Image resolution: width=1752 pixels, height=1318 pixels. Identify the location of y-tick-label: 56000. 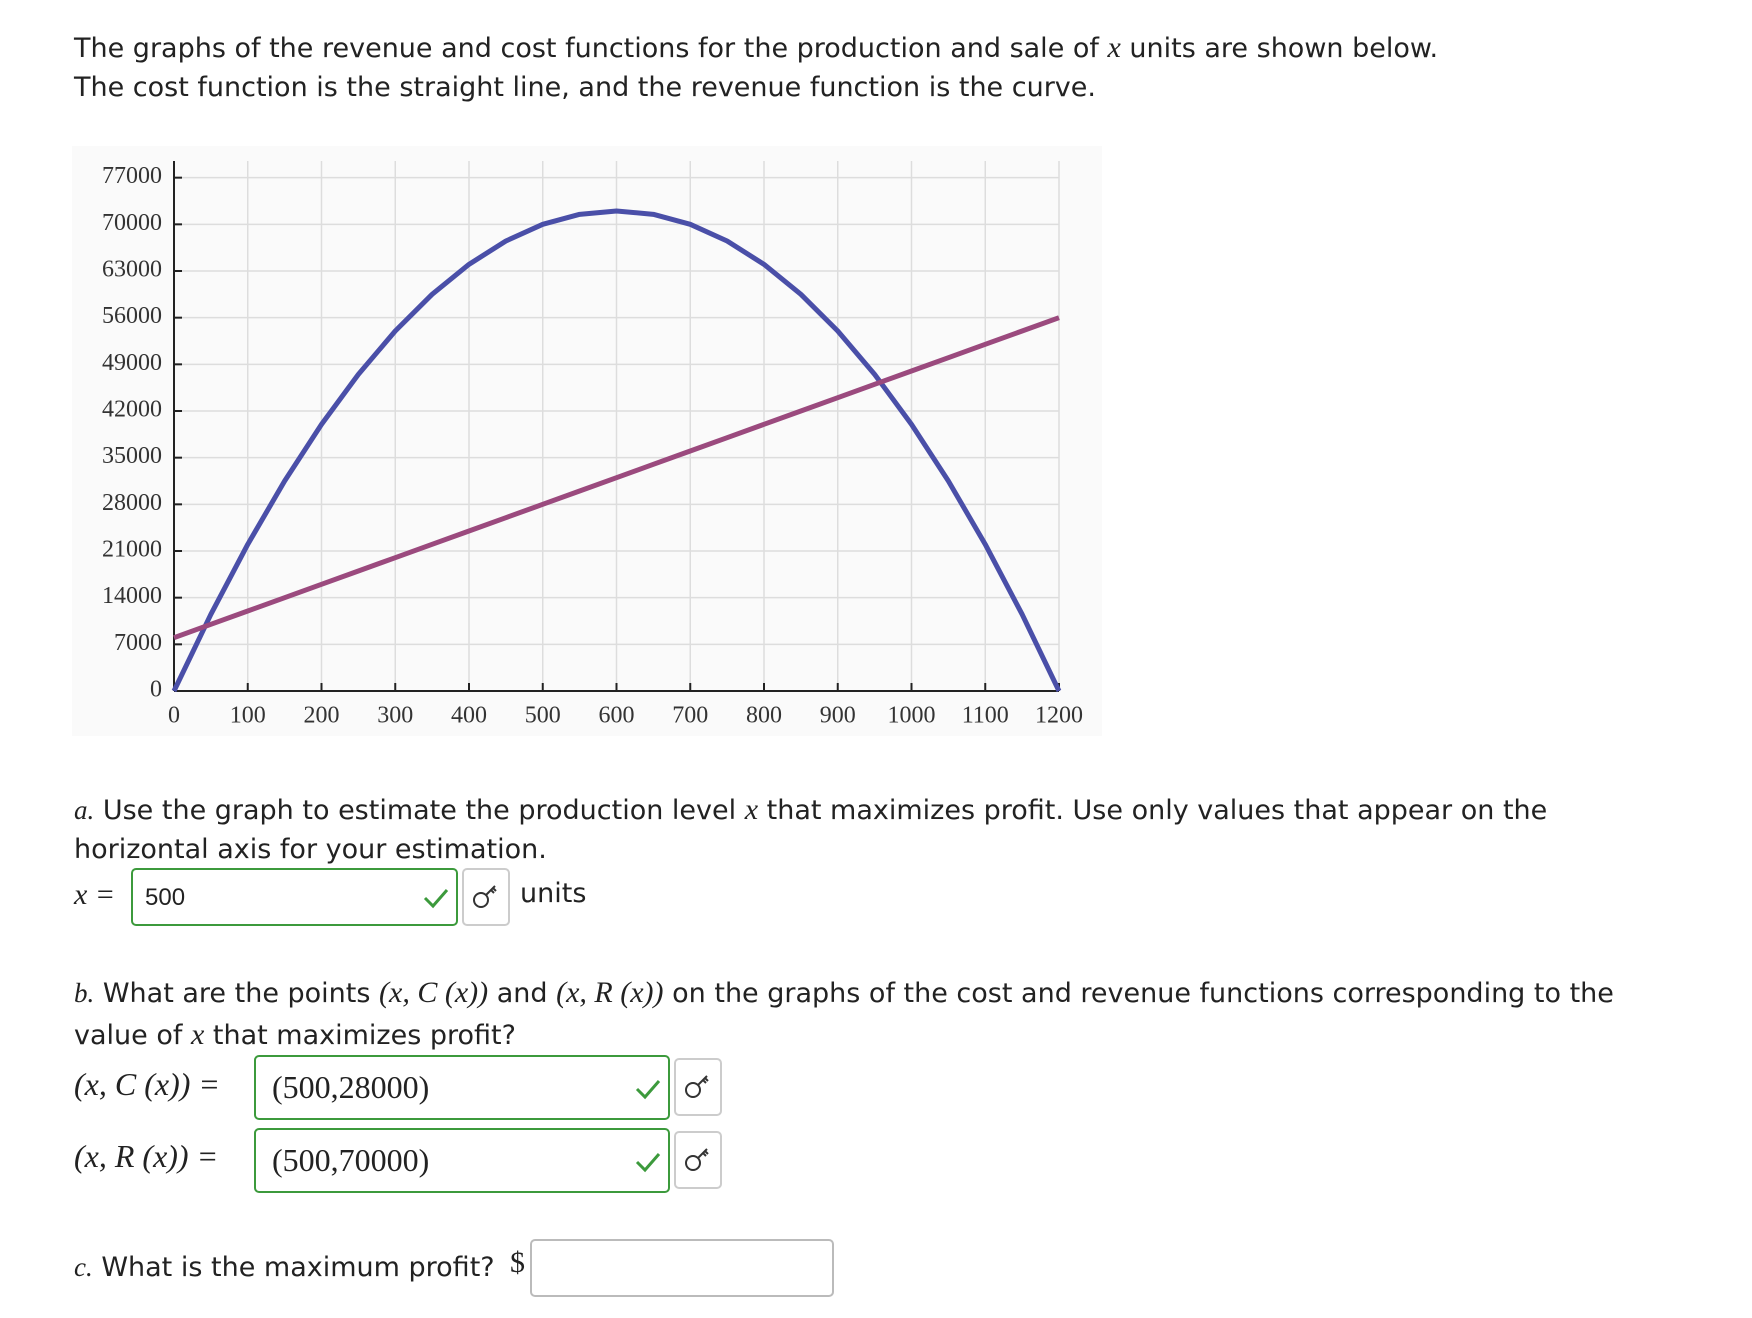
(132, 316).